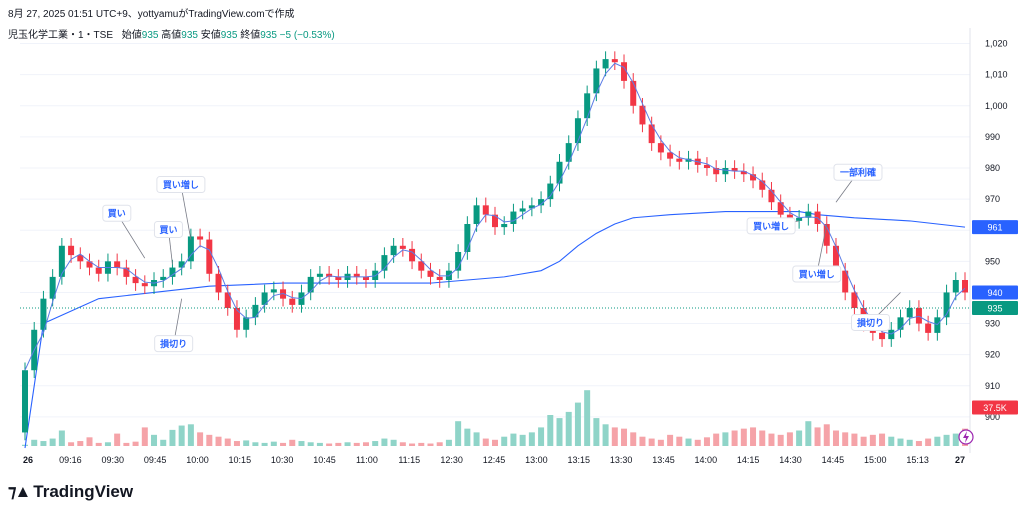 The width and height of the screenshot is (1024, 512). I want to click on low-value: 935, so click(229, 35).